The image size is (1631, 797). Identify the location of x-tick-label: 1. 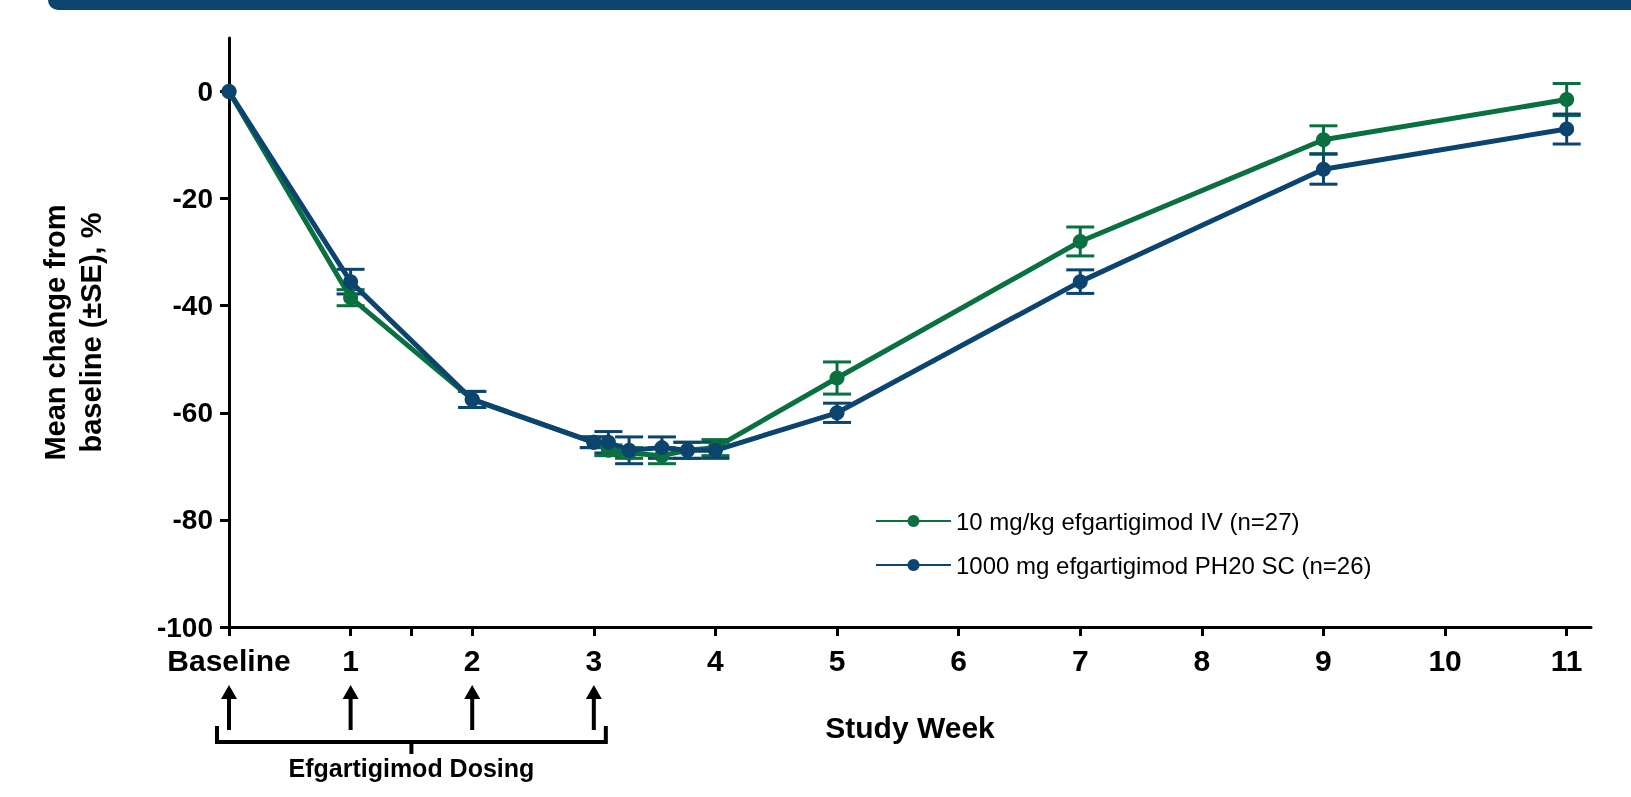
(350, 660).